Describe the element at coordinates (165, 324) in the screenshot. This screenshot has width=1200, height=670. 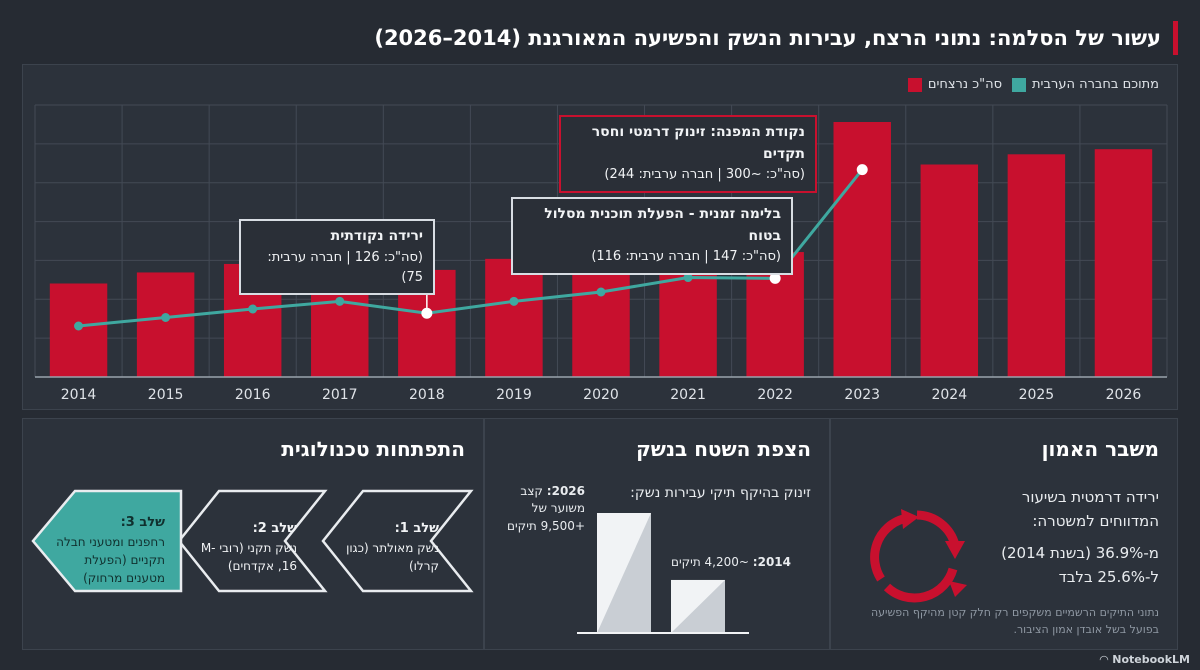
I see `bar-total-2015` at that location.